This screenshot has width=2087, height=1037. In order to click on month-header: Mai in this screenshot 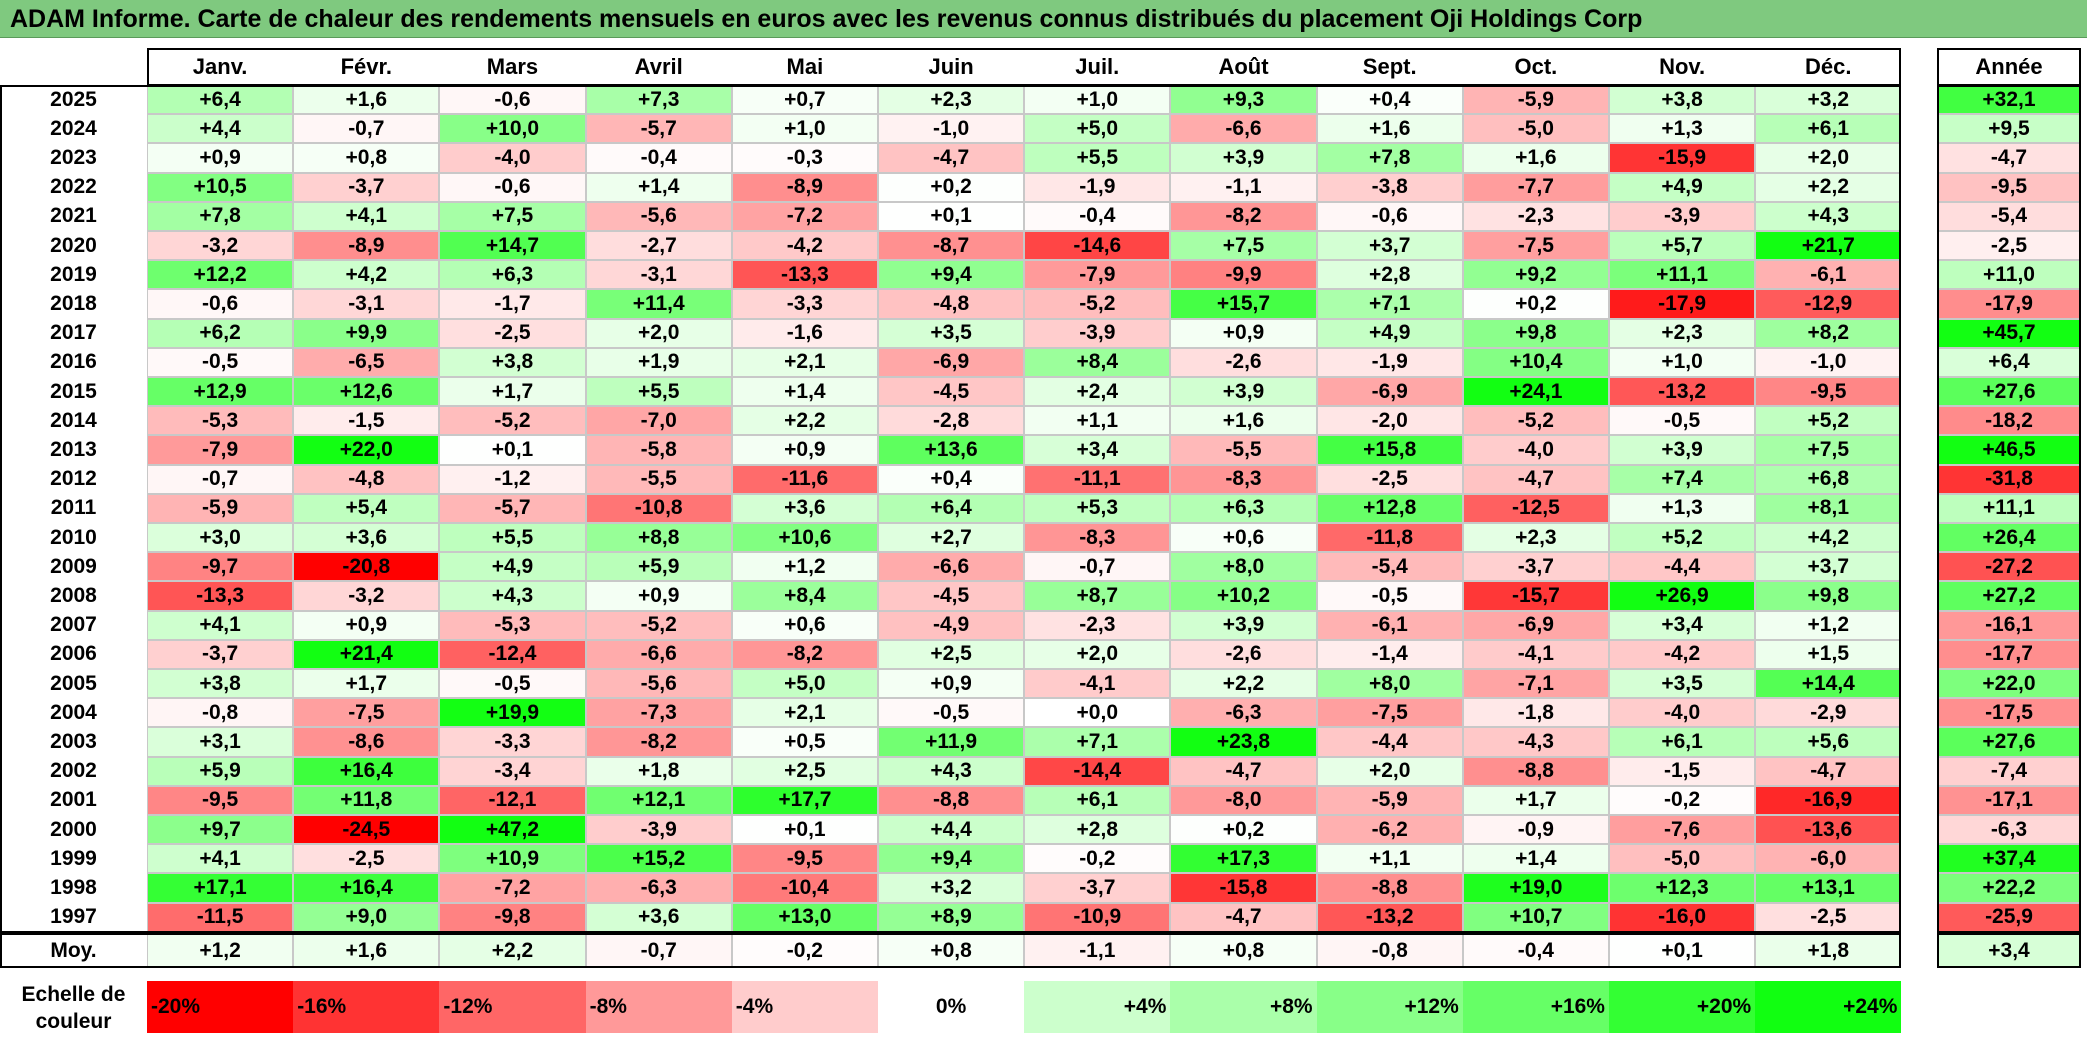, I will do `click(804, 66)`.